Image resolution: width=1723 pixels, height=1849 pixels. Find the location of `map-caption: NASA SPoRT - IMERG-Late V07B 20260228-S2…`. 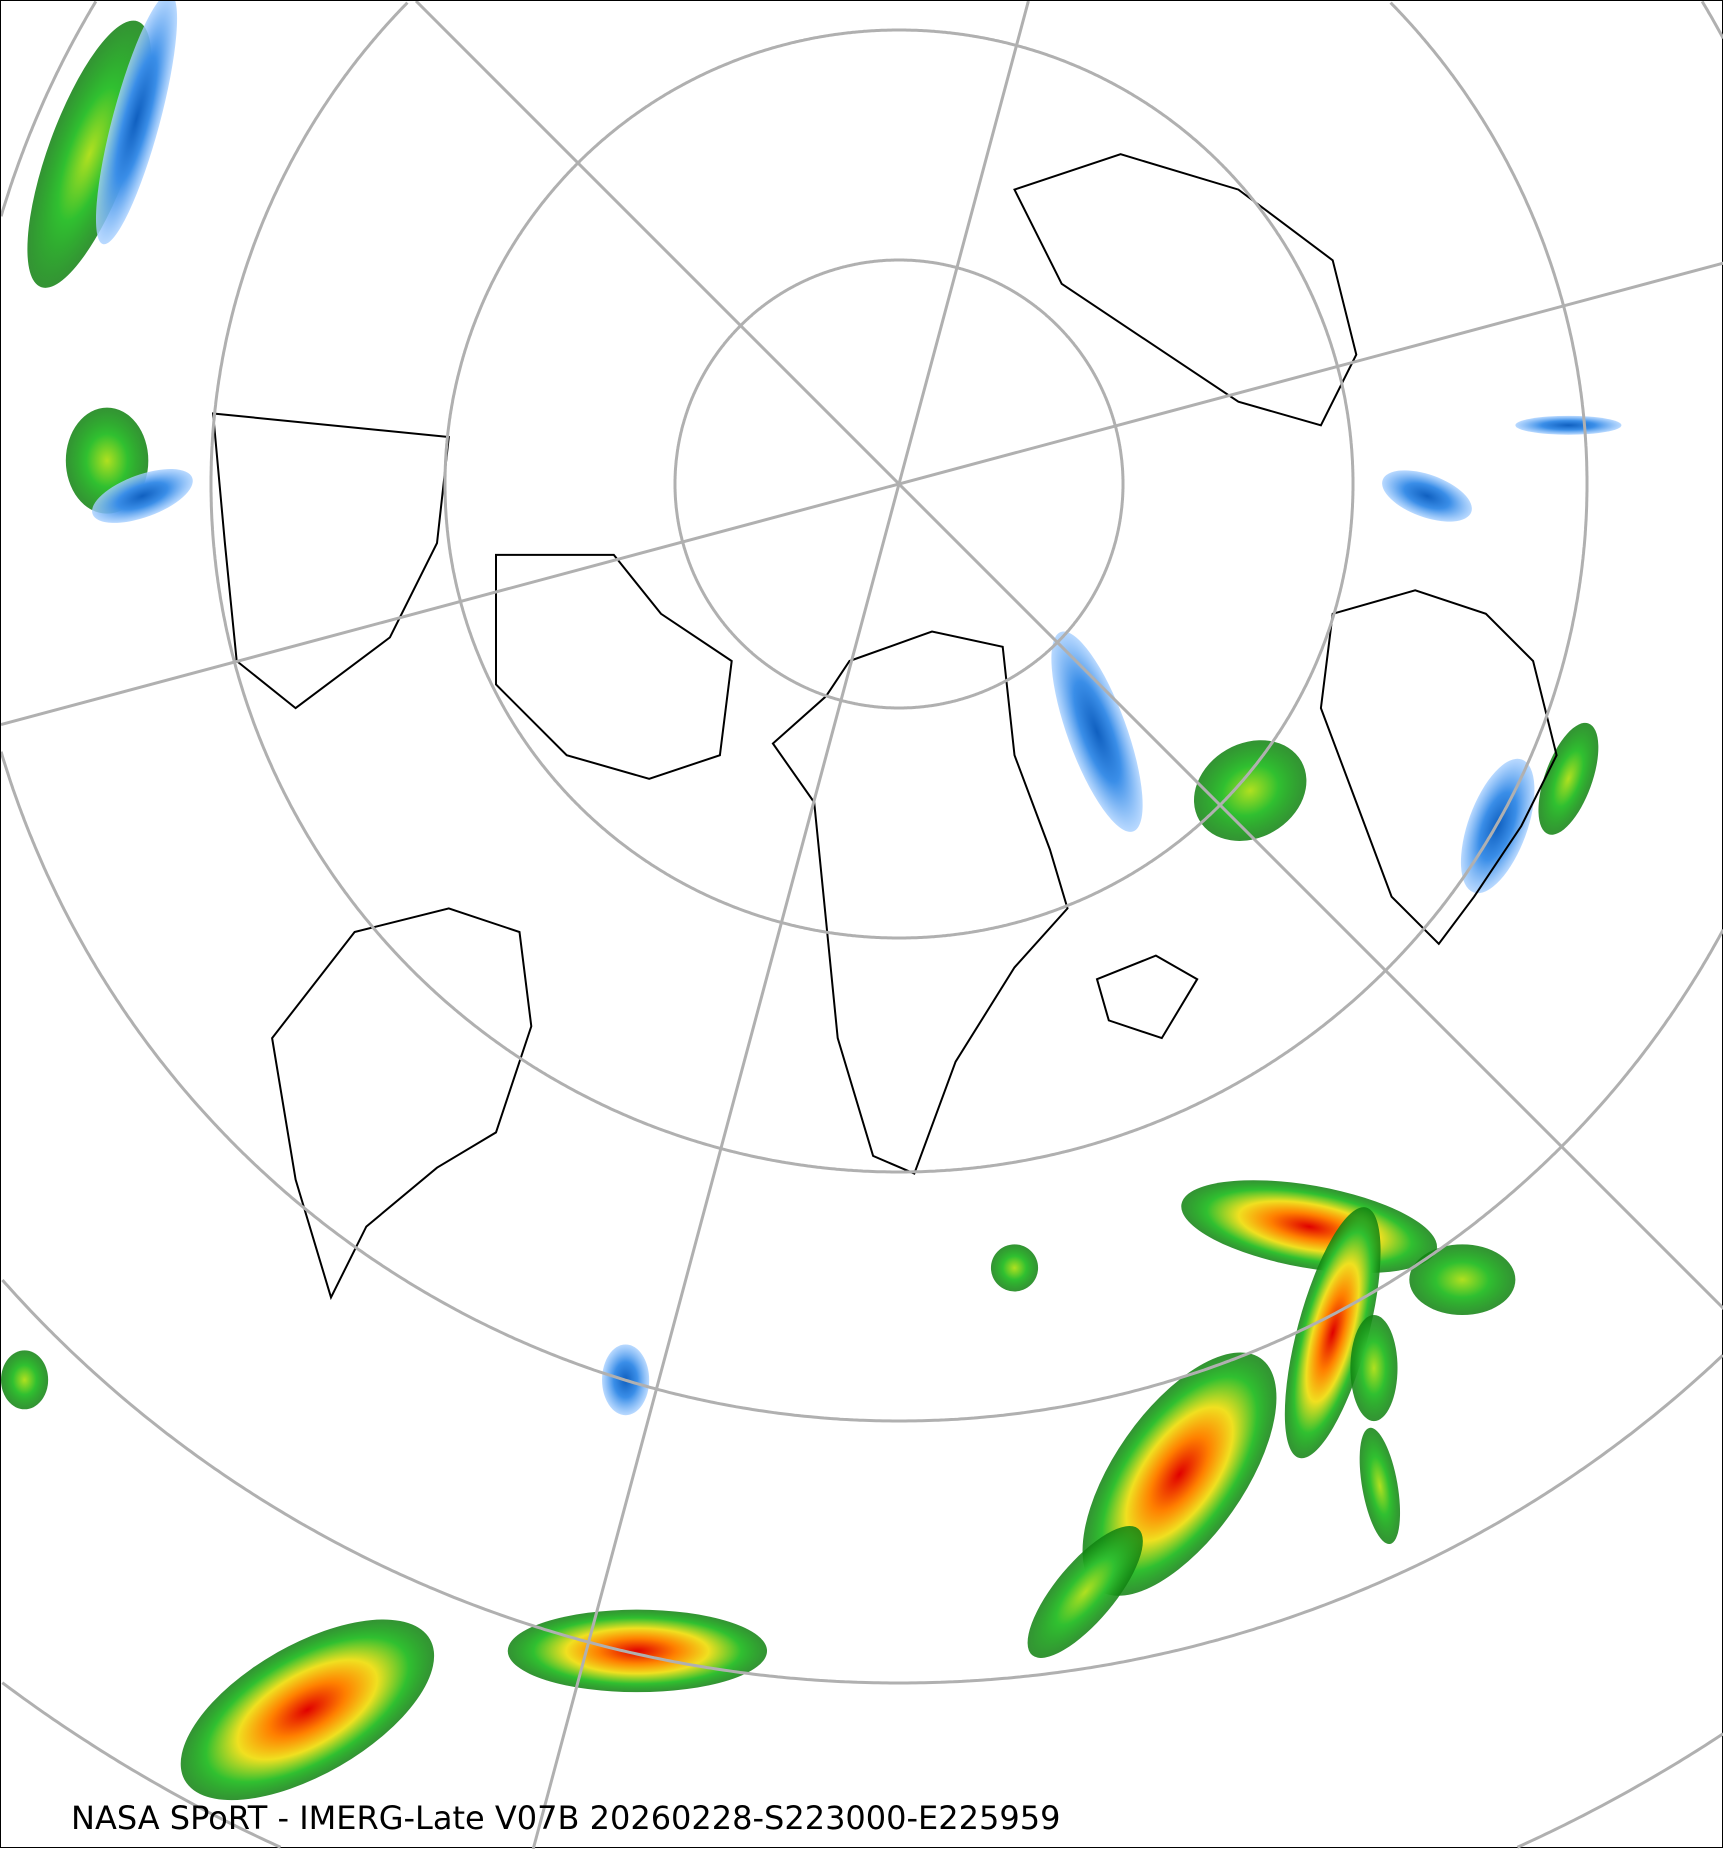

map-caption: NASA SPoRT - IMERG-Late V07B 20260228-S2… is located at coordinates (566, 1818).